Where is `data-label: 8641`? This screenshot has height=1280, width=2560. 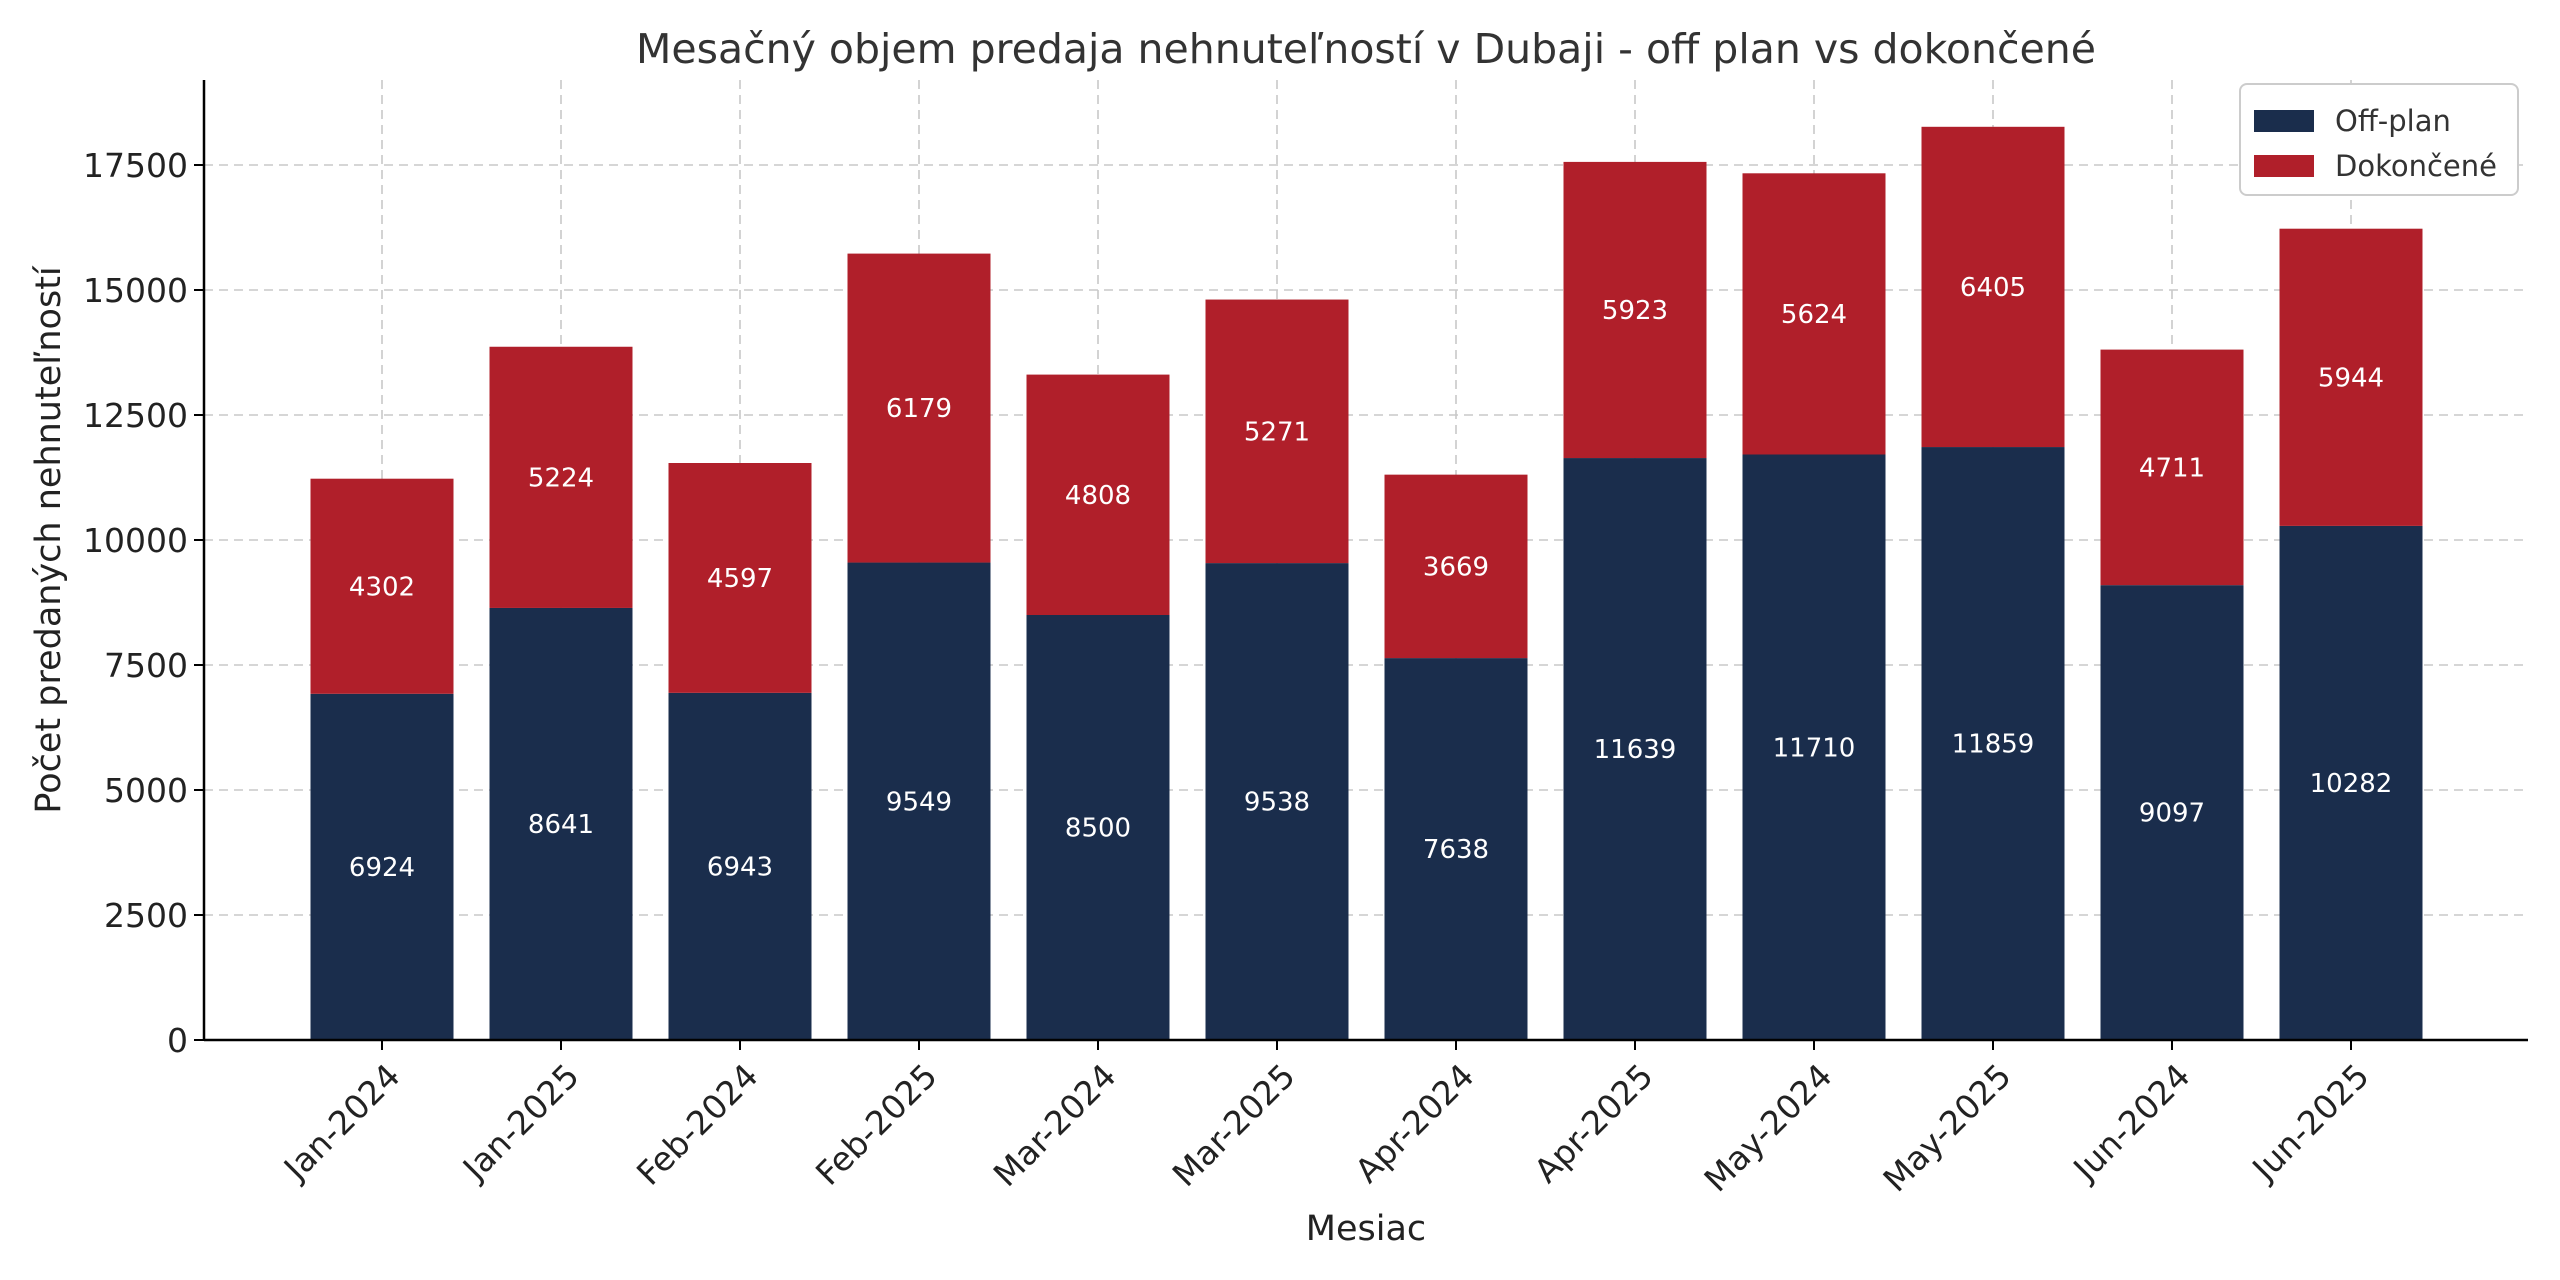
data-label: 8641 is located at coordinates (561, 825).